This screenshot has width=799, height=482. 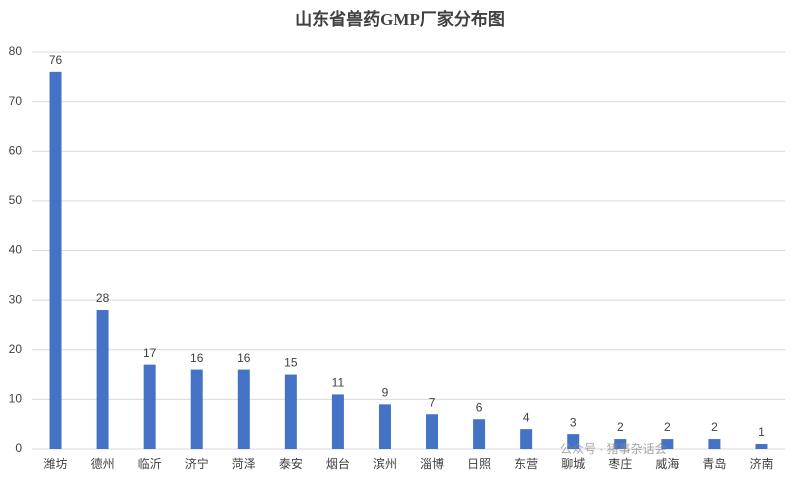 I want to click on chart-title: 山东省兽药GMP厂家分布图, so click(x=400, y=19).